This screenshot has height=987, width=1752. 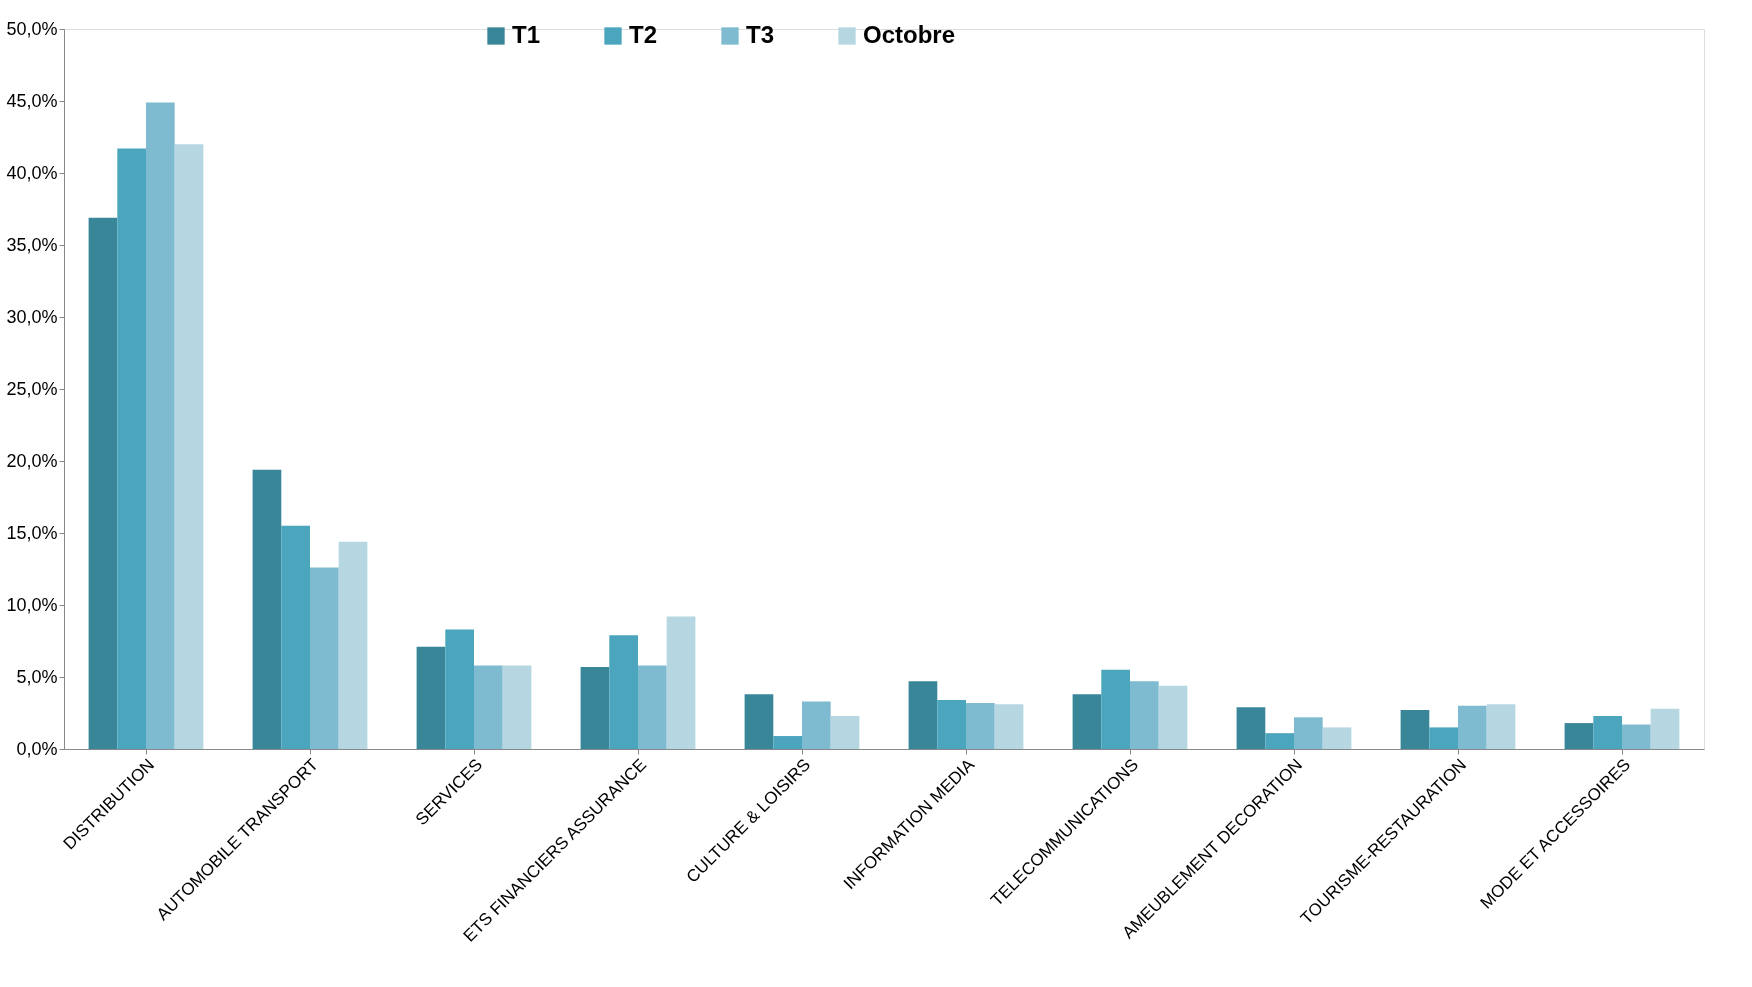 What do you see at coordinates (909, 34) in the screenshot?
I see `legend-label: Octobre` at bounding box center [909, 34].